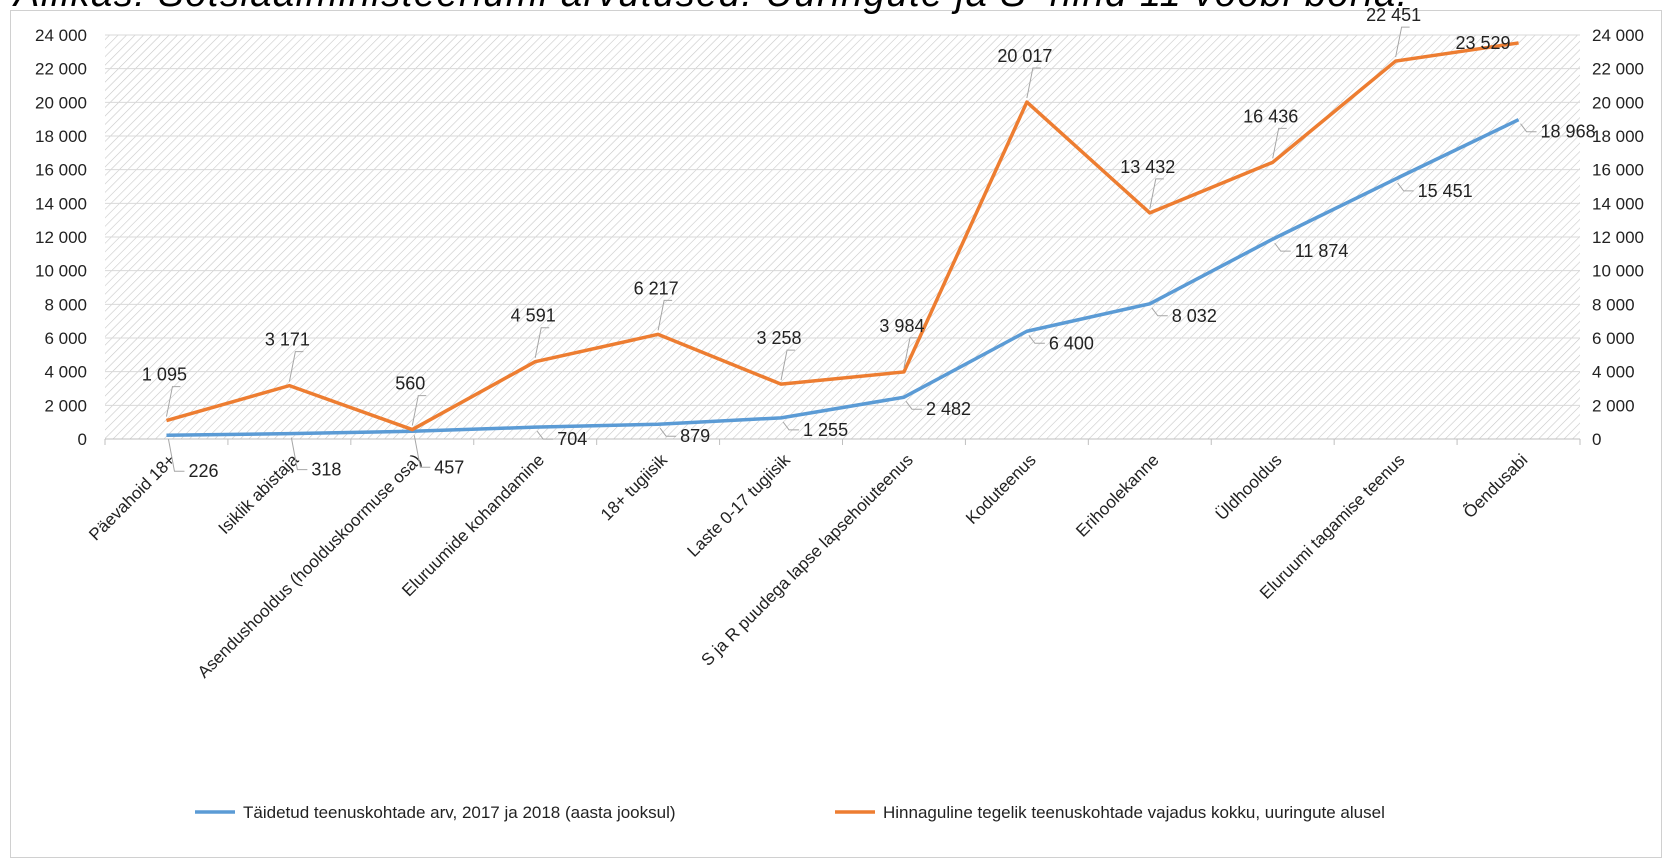 This screenshot has width=1675, height=867. I want to click on x-category-label: Üldhooldus, so click(1249, 487).